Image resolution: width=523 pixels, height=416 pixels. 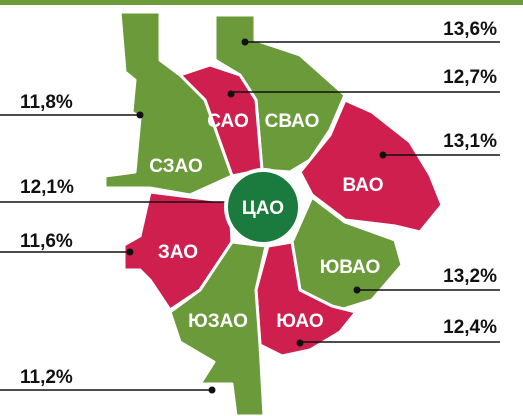 What do you see at coordinates (470, 141) in the screenshot?
I see `district-share: 13,1%` at bounding box center [470, 141].